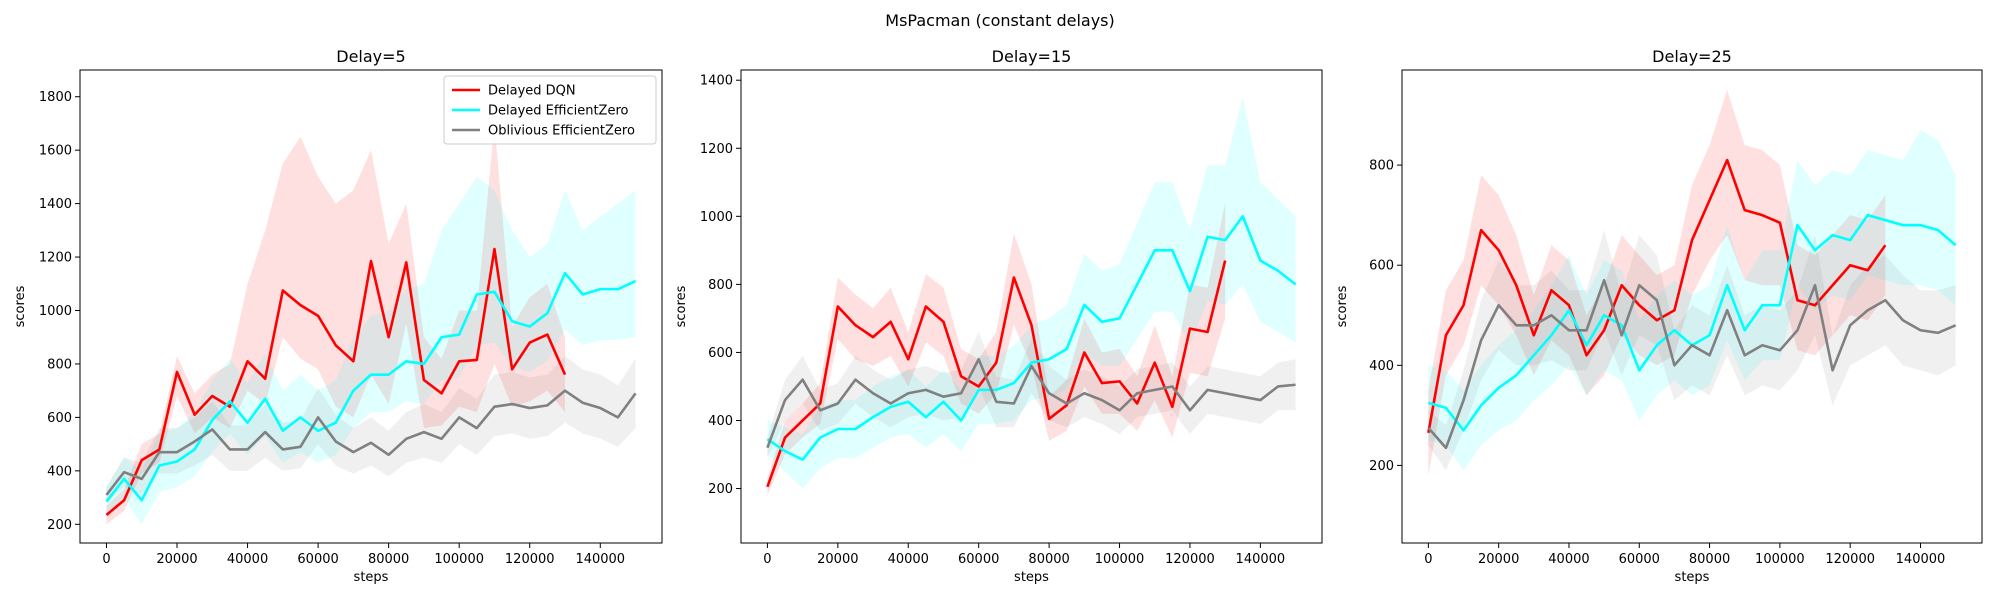 Image resolution: width=2000 pixels, height=600 pixels. What do you see at coordinates (55, 97) in the screenshot?
I see `y-tick-label: 1800` at bounding box center [55, 97].